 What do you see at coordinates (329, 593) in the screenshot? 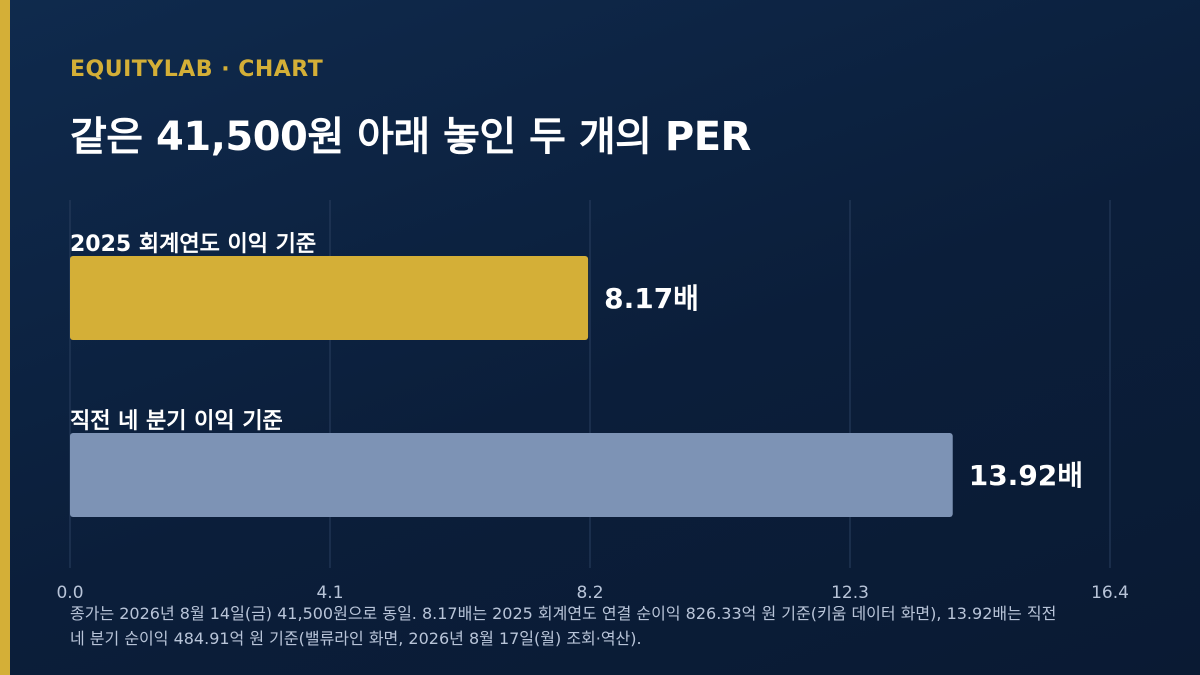
I see `x-tick-label: 4.1` at bounding box center [329, 593].